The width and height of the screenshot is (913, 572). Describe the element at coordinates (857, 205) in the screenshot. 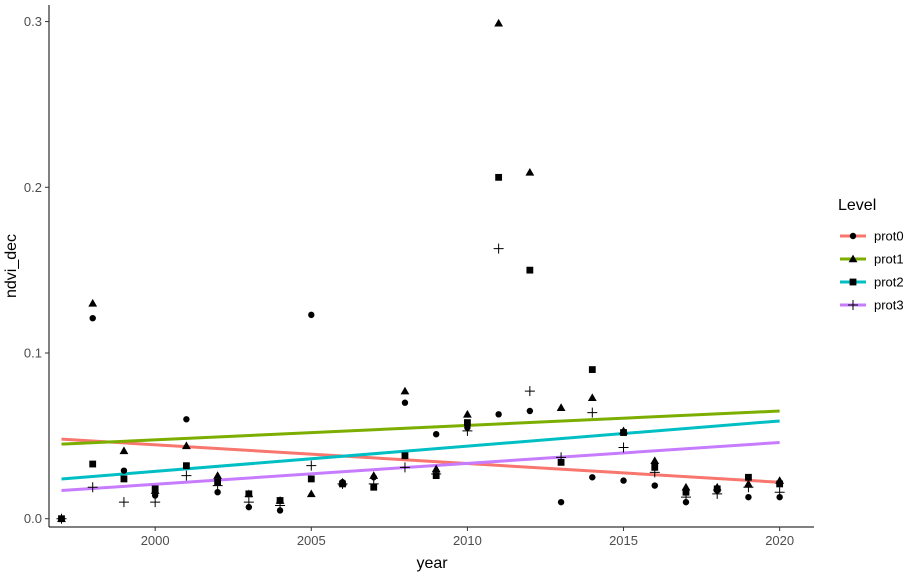

I see `legend-title: Level` at that location.